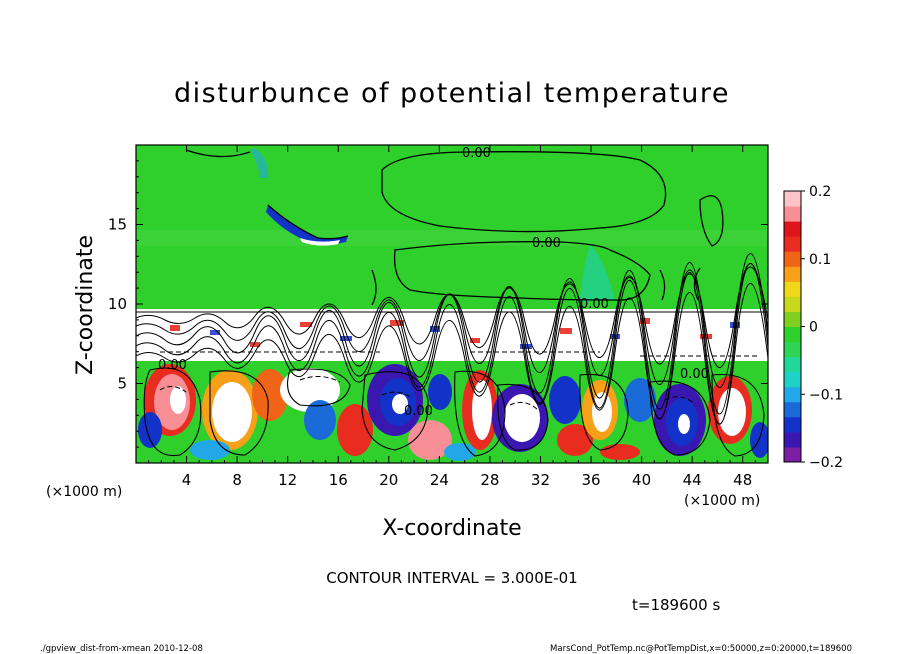 This screenshot has height=654, width=904. What do you see at coordinates (432, 225) in the screenshot?
I see `cold-streak` at bounding box center [432, 225].